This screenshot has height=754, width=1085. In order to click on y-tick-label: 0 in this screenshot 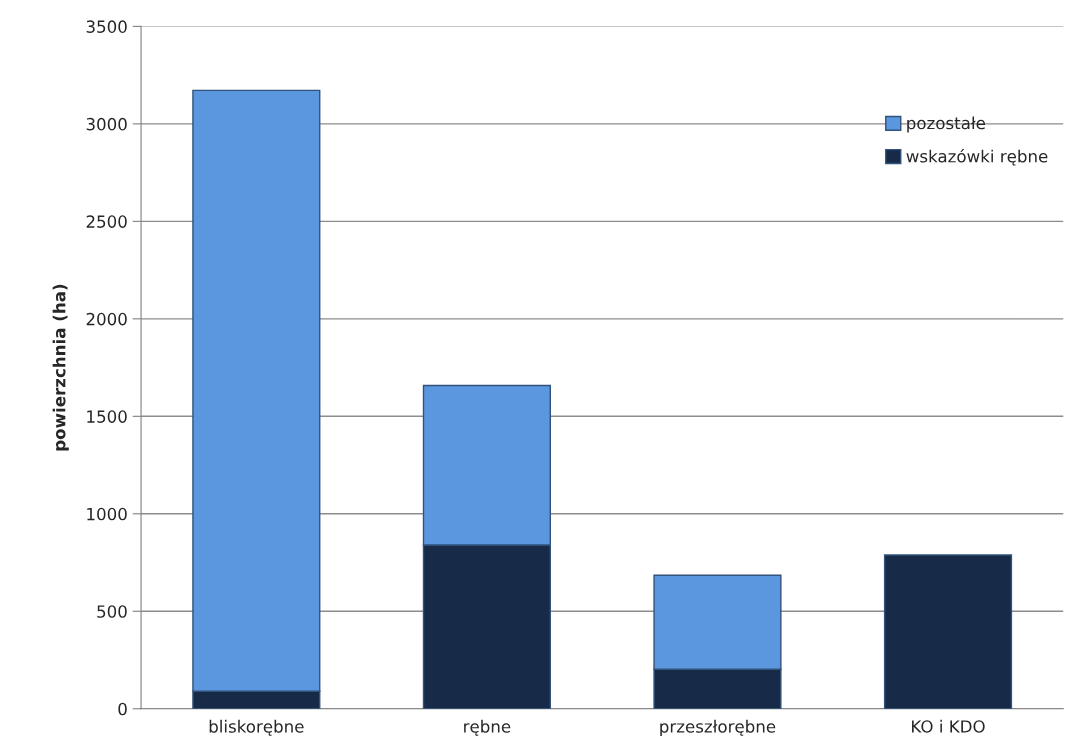, I will do `click(122, 709)`.